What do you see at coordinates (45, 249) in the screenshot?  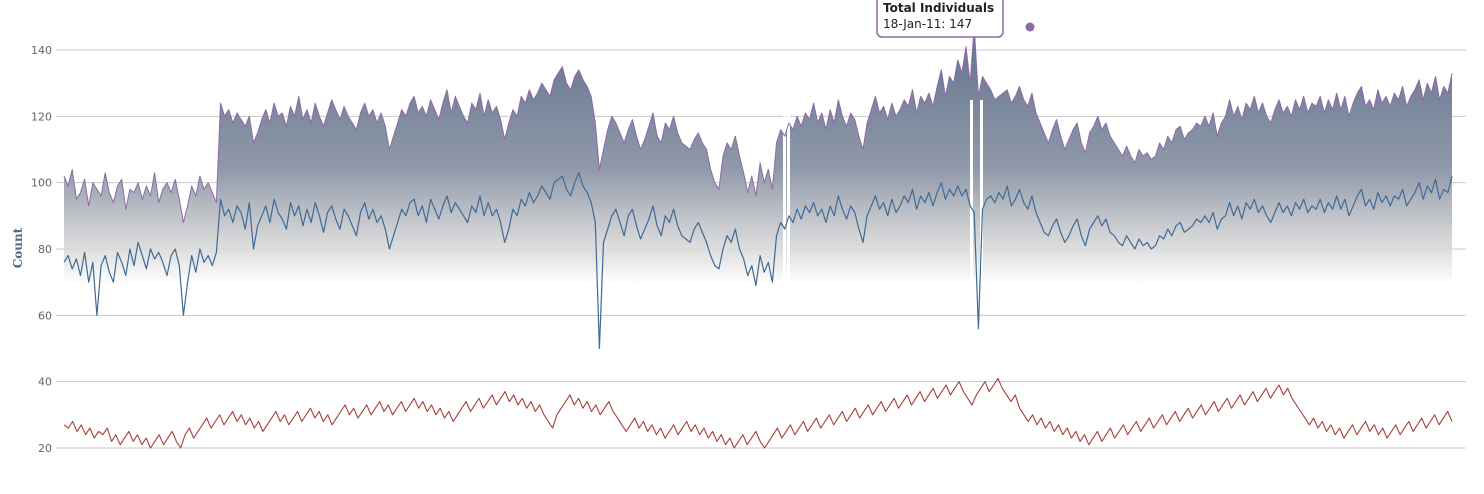 I see `y-tick-label: 80` at bounding box center [45, 249].